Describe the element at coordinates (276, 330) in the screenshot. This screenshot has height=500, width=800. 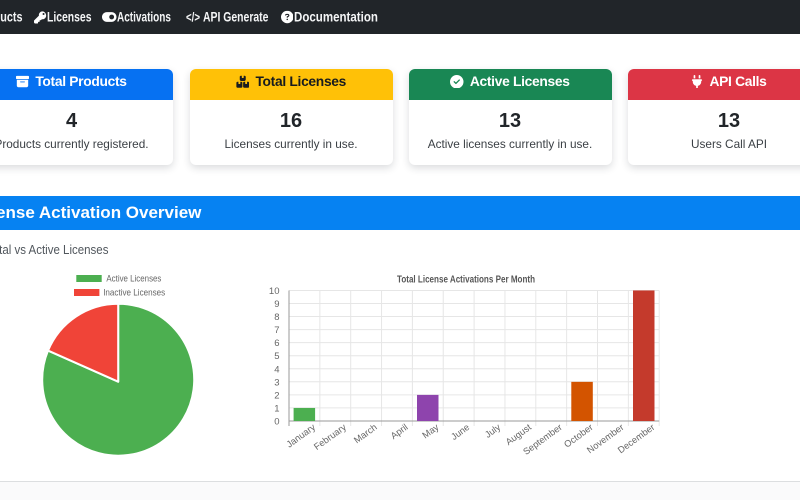
I see `svg-text: 7` at that location.